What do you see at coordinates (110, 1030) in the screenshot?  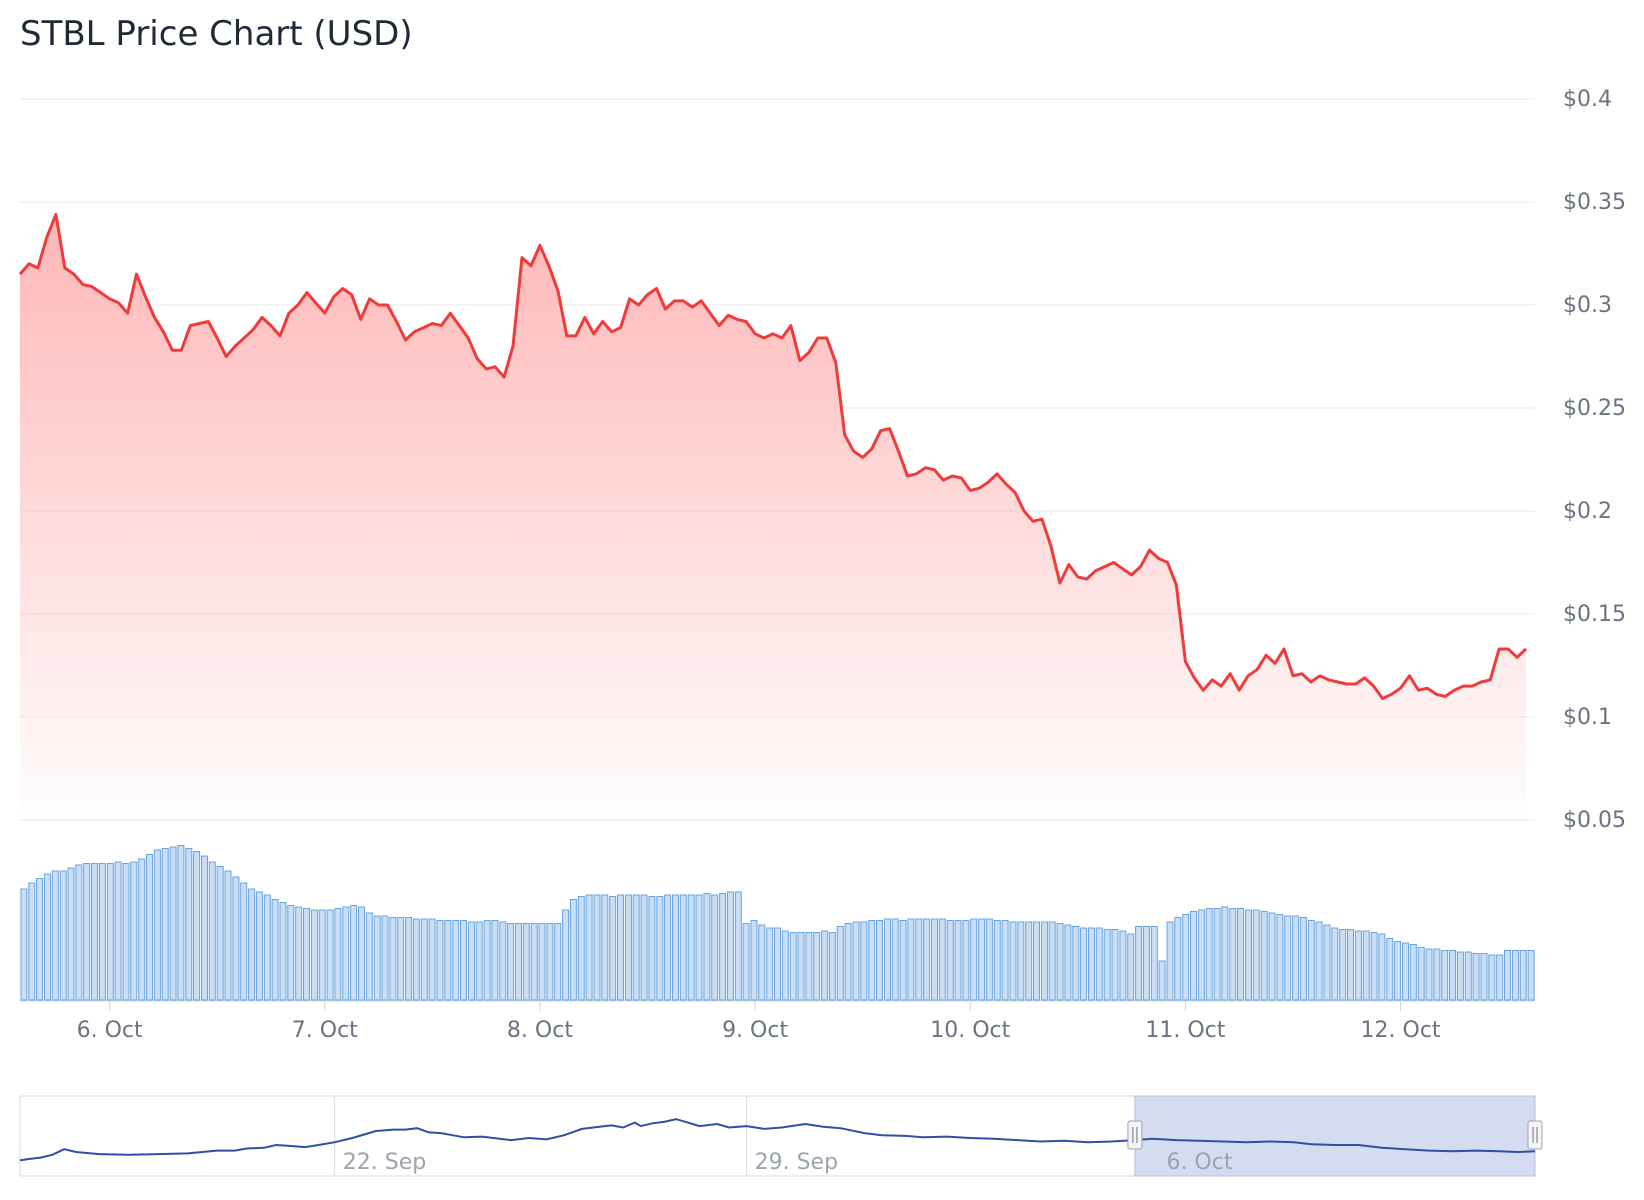 I see `x-tick-label: 6. Oct` at bounding box center [110, 1030].